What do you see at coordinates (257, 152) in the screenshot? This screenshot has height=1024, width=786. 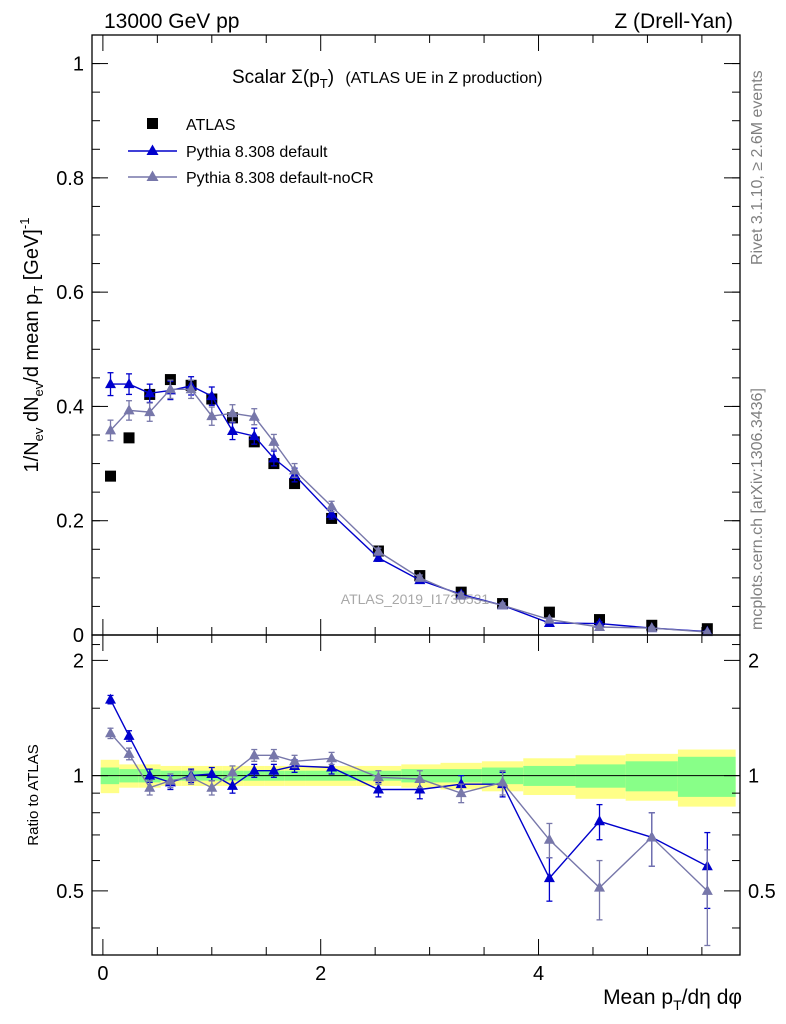 I see `legend-label-default: Pythia 8.308 default` at bounding box center [257, 152].